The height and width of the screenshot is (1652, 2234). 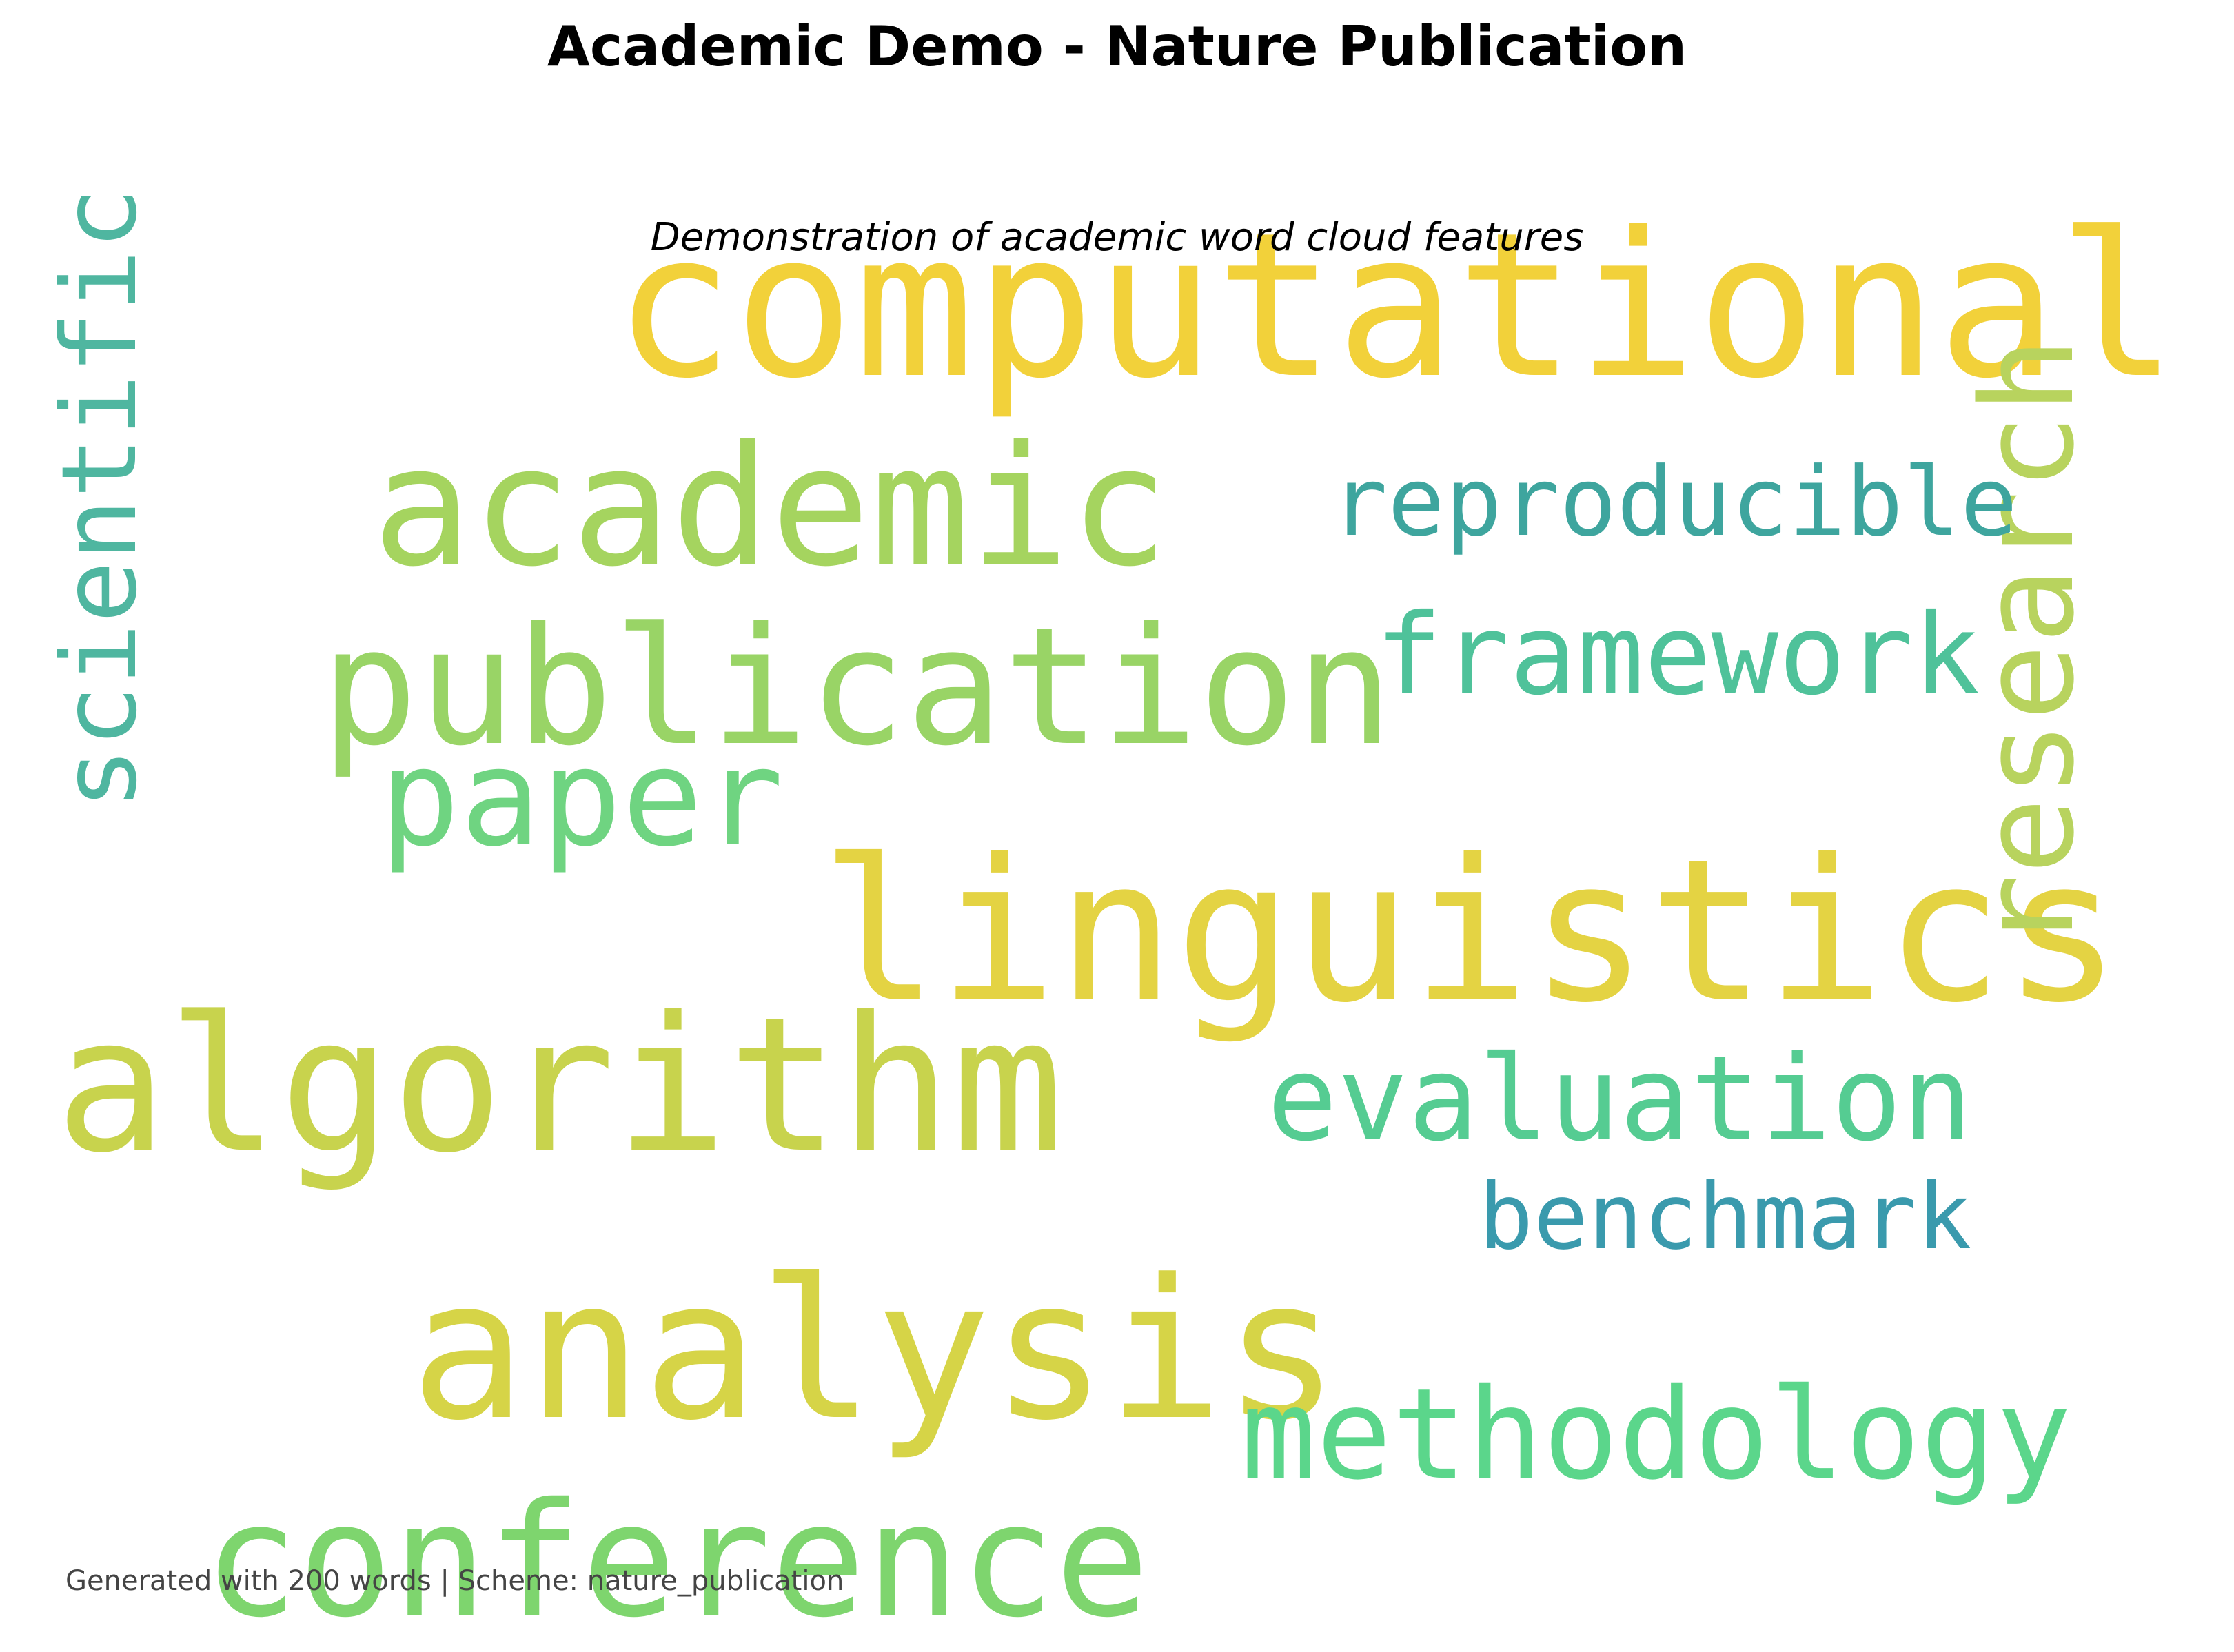 I want to click on word-linguistics: linguistics, so click(x=1471, y=932).